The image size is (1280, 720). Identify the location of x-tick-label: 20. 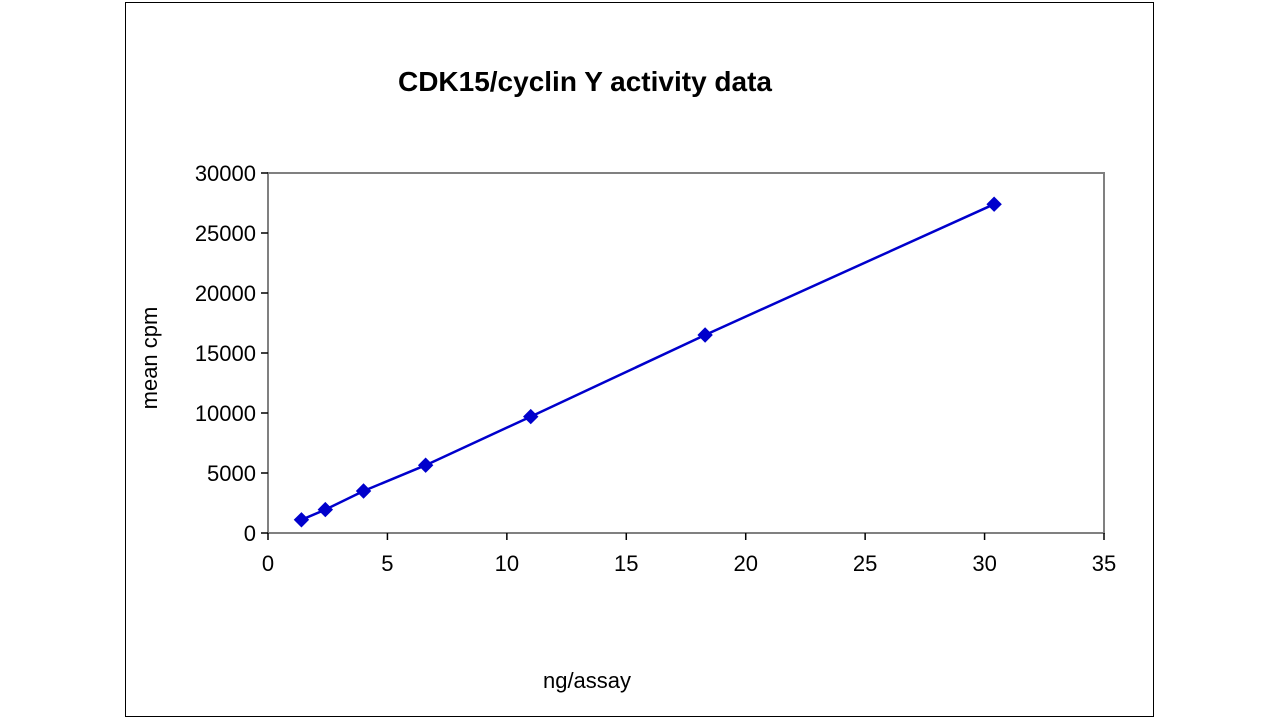
(745, 563).